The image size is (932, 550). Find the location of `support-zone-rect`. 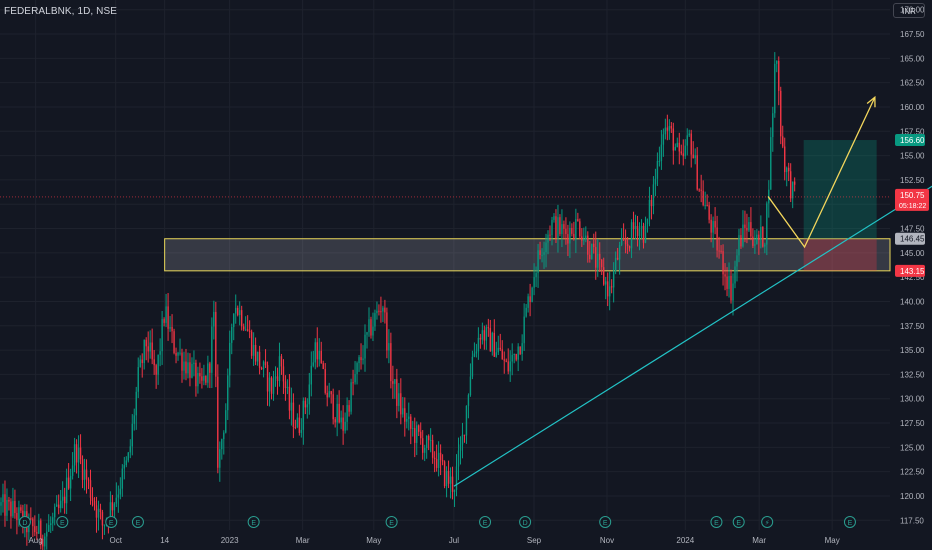

support-zone-rect is located at coordinates (527, 255).